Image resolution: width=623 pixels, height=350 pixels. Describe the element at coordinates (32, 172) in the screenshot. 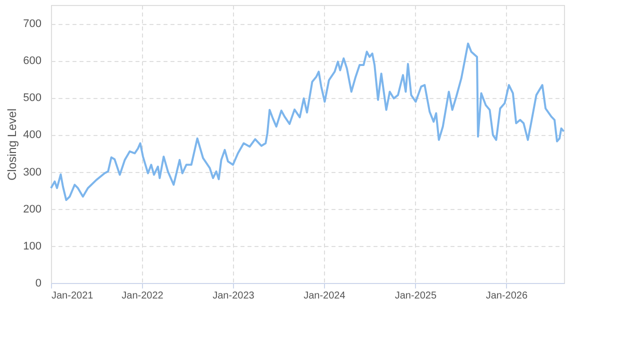

I see `y-tick-label: 300` at that location.